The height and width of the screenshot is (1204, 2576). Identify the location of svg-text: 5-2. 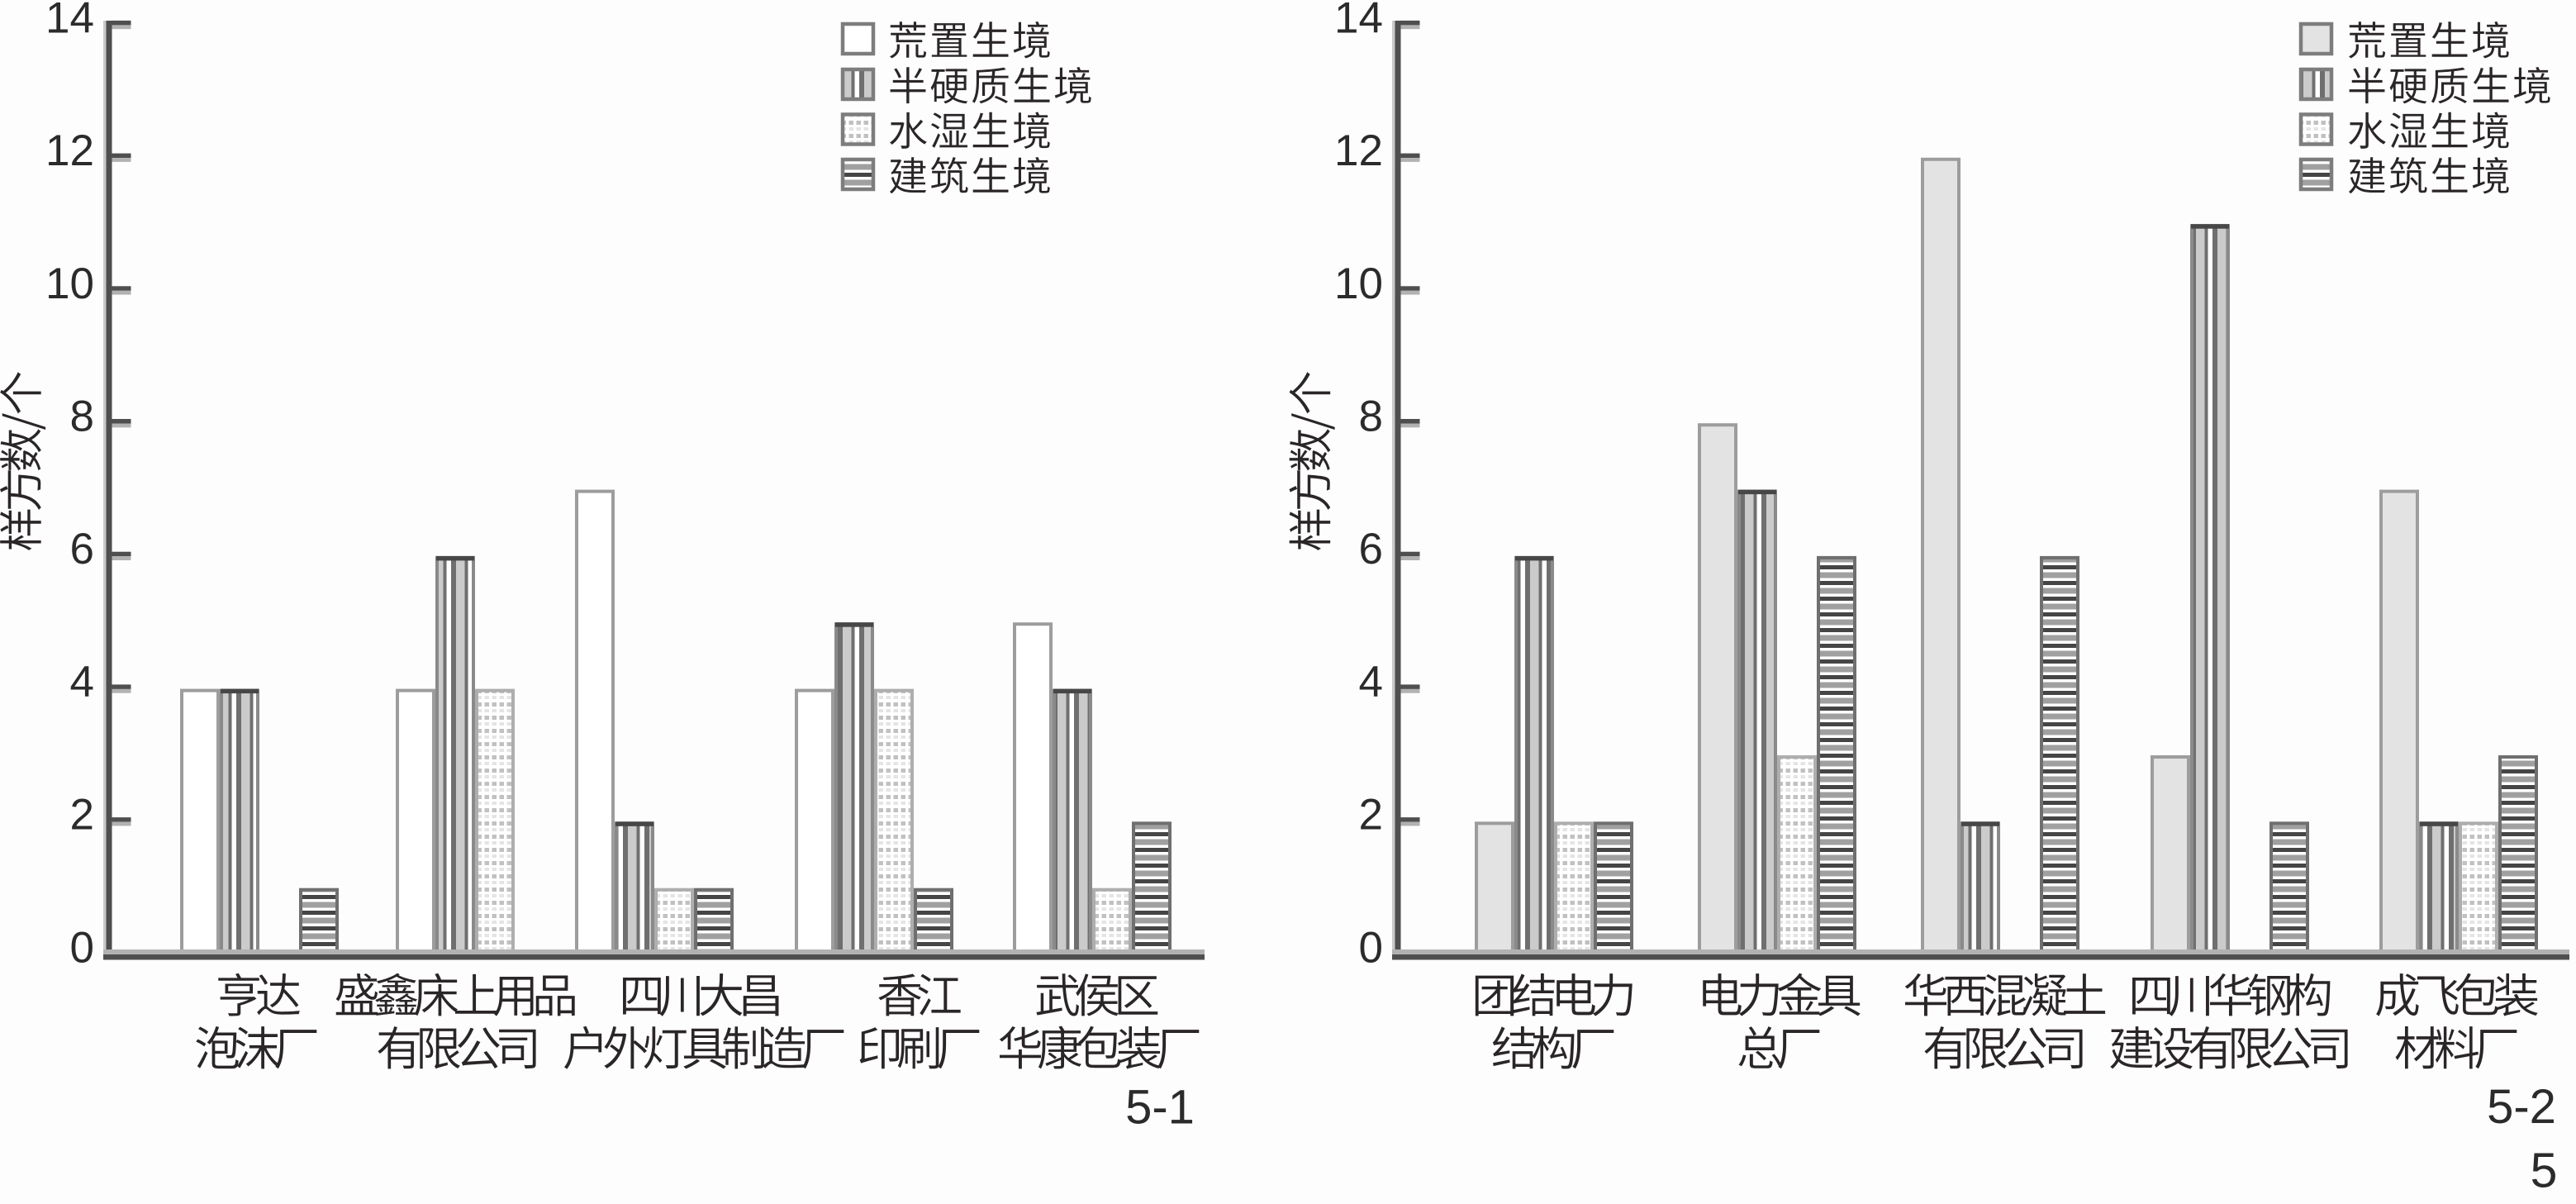
(2521, 1107).